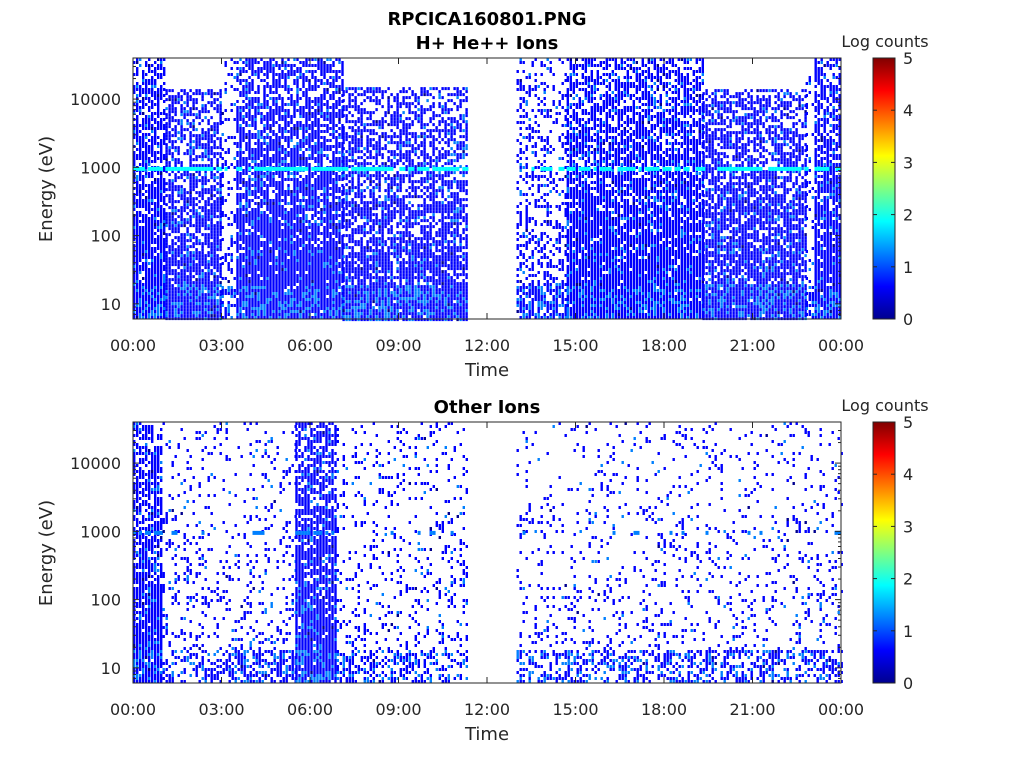 The image size is (1024, 768). I want to click on colorbar-bottom: 0 1 2 3 4 5, so click(892, 553).